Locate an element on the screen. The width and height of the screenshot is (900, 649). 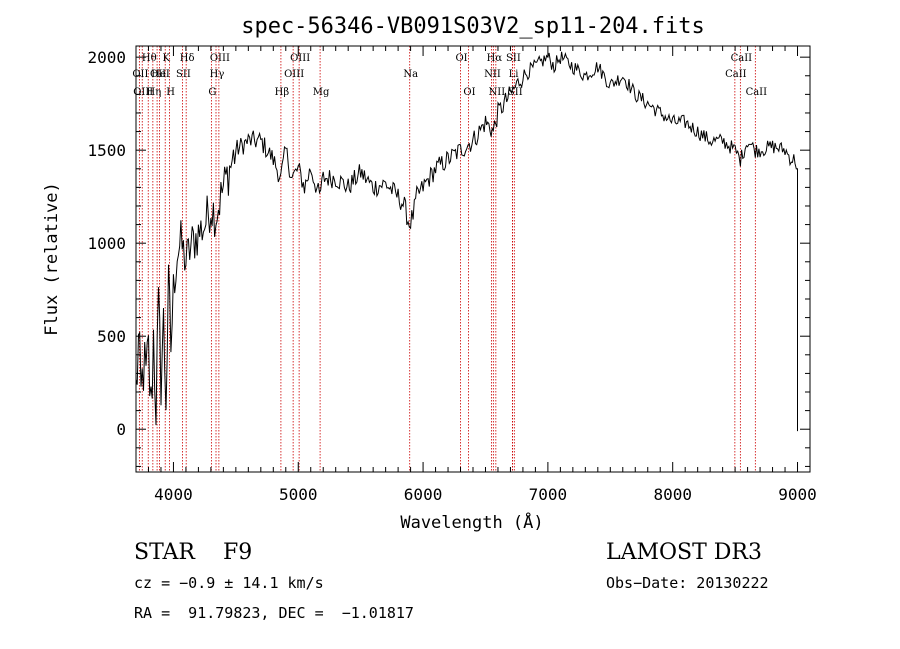
line-label-16: Mg is located at coordinates (321, 92).